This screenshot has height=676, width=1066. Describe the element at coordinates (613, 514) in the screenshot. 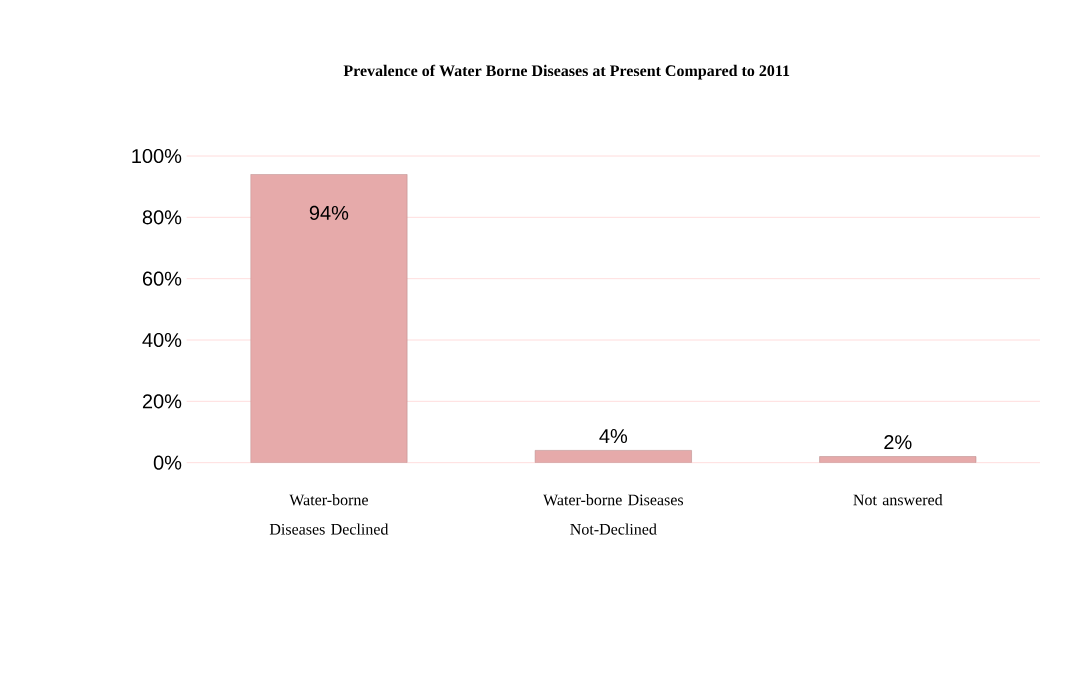

I see `x-tick-label: Water-borne Diseases Not-Declined` at that location.